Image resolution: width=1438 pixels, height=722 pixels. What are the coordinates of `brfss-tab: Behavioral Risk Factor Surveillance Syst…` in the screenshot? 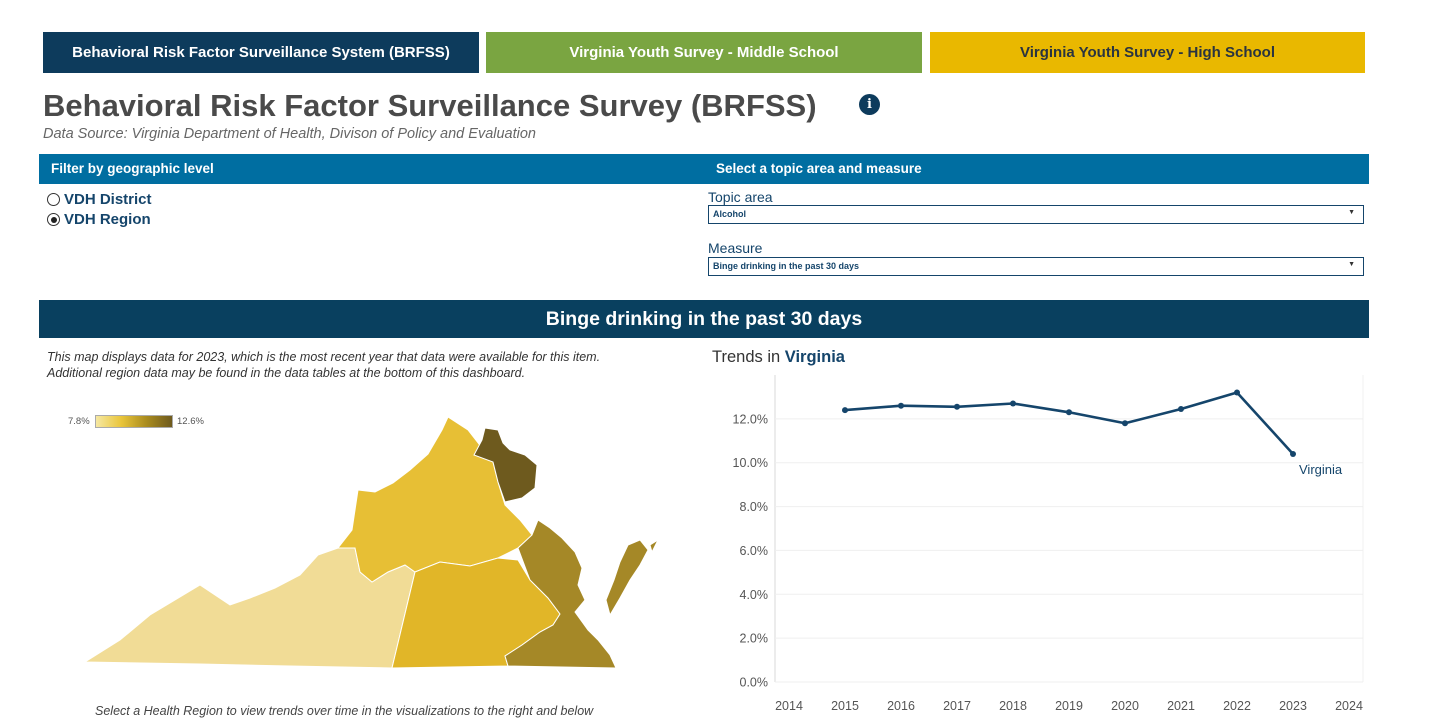 It's located at (261, 52).